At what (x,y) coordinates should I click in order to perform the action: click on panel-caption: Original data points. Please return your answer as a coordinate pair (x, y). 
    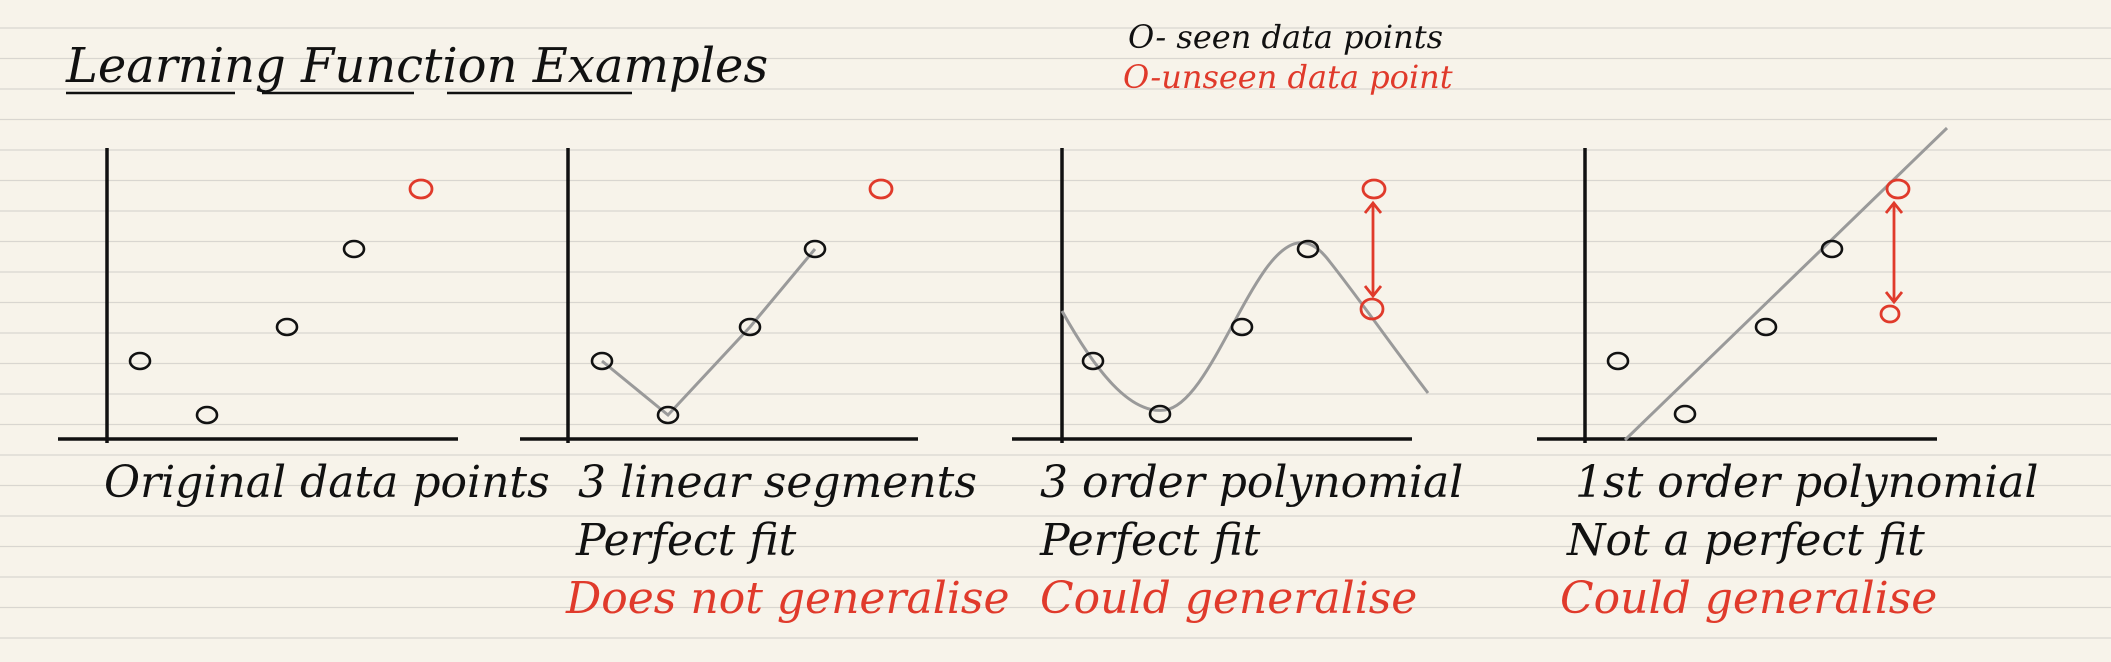
    Looking at the image, I should click on (327, 482).